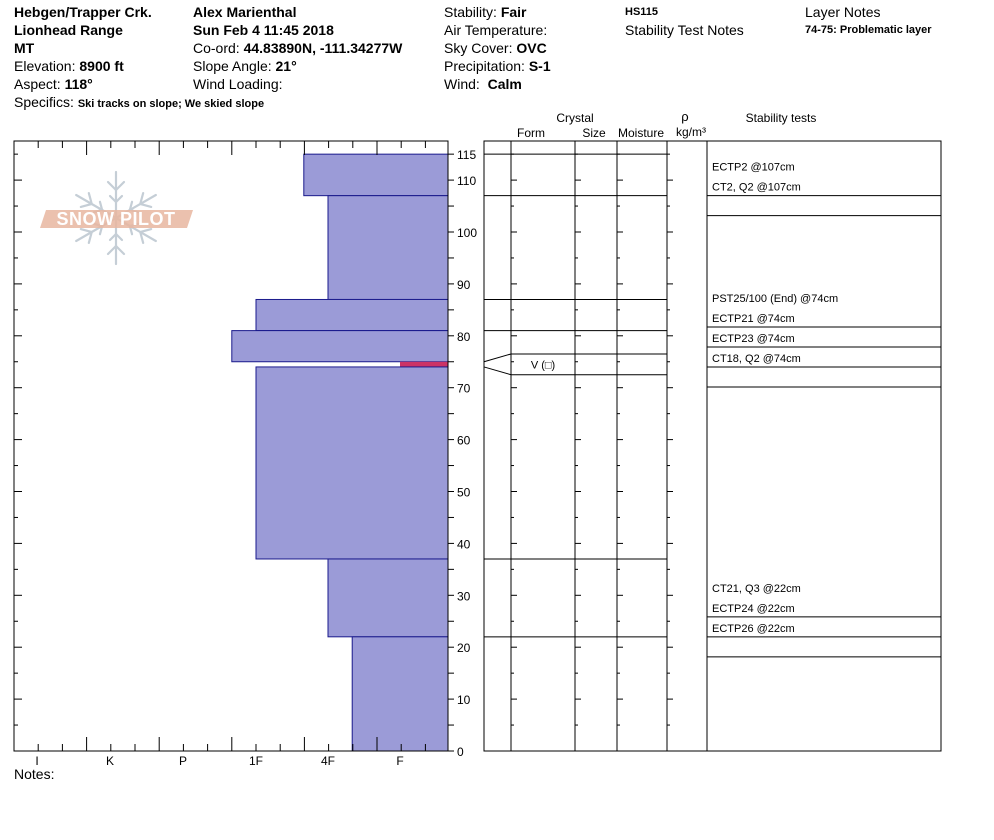 The image size is (994, 840). Describe the element at coordinates (286, 66) in the screenshot. I see `slope-value: 21°` at that location.